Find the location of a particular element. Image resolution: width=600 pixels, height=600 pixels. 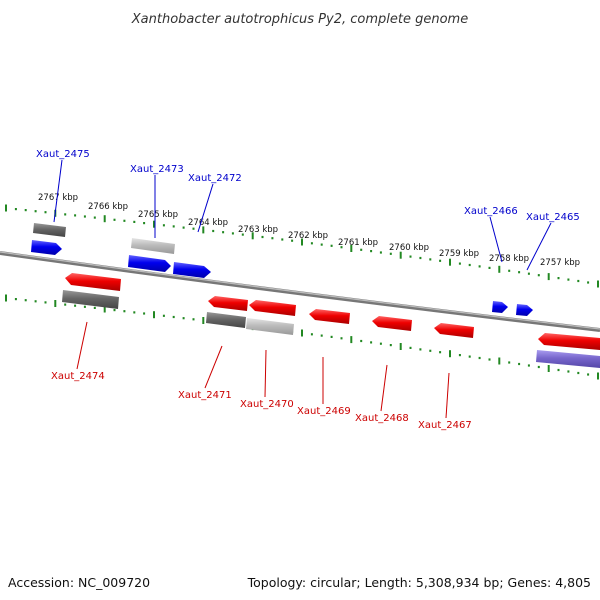

kbp-label: 2762 kbp is located at coordinates (308, 236).